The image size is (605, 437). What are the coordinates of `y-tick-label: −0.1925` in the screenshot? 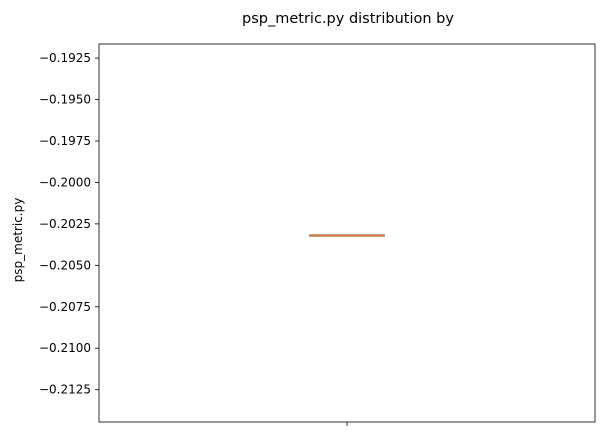 It's located at (65, 58).